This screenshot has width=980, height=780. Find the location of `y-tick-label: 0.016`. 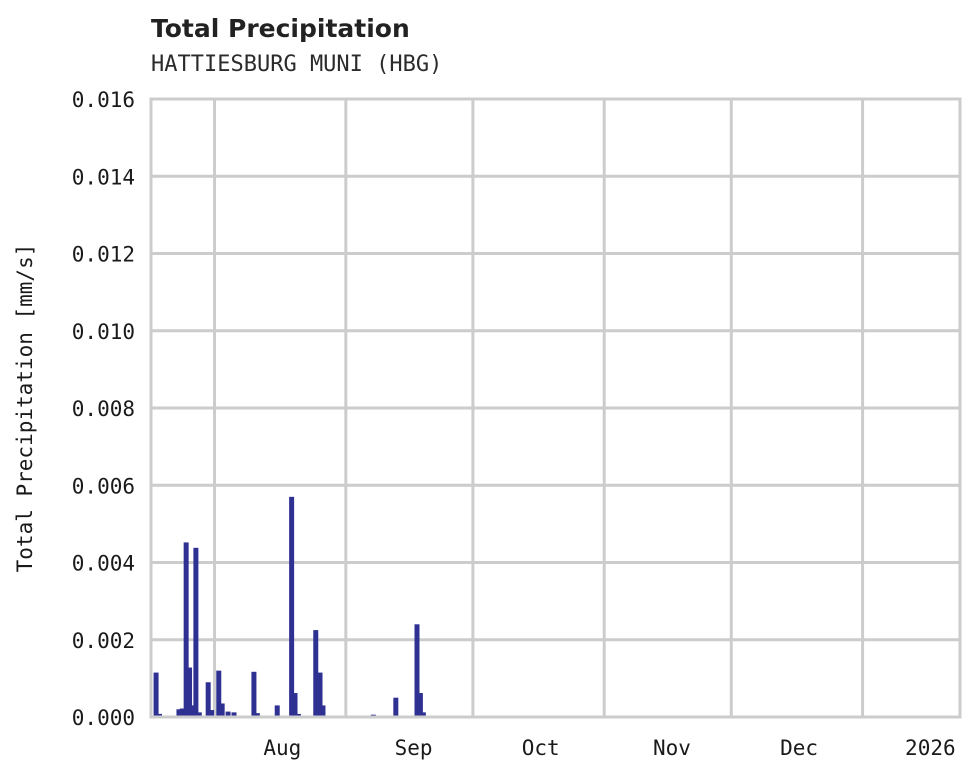

y-tick-label: 0.016 is located at coordinates (103, 100).